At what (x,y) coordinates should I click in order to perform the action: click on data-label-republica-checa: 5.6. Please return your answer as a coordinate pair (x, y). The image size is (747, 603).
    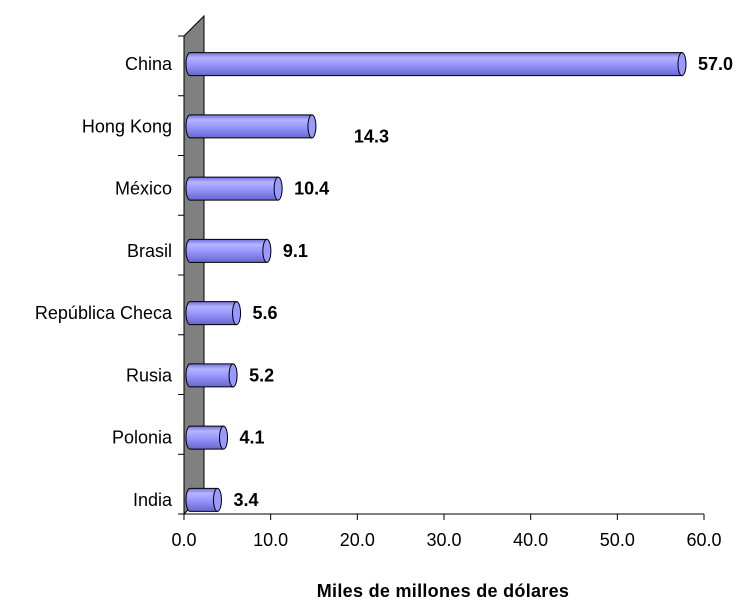
    Looking at the image, I should click on (265, 313).